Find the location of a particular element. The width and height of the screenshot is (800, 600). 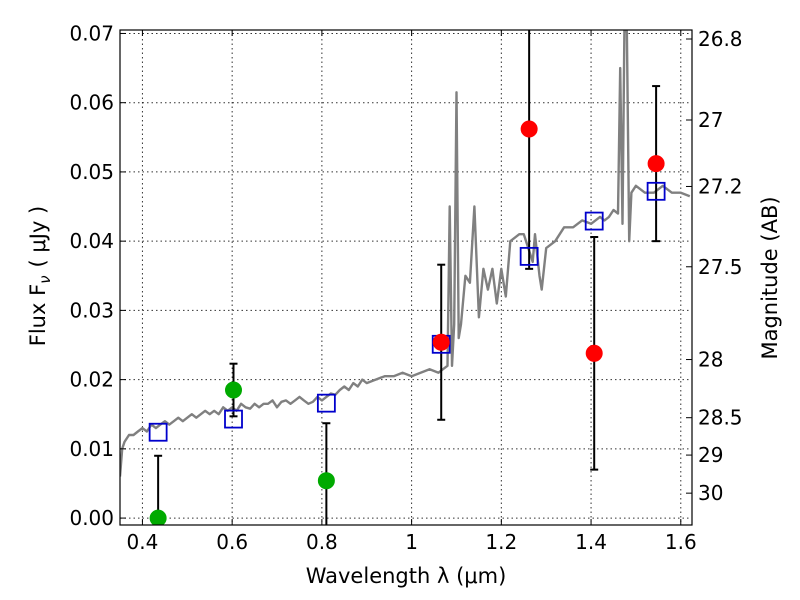

x-tick-label: 1.4 is located at coordinates (591, 542).